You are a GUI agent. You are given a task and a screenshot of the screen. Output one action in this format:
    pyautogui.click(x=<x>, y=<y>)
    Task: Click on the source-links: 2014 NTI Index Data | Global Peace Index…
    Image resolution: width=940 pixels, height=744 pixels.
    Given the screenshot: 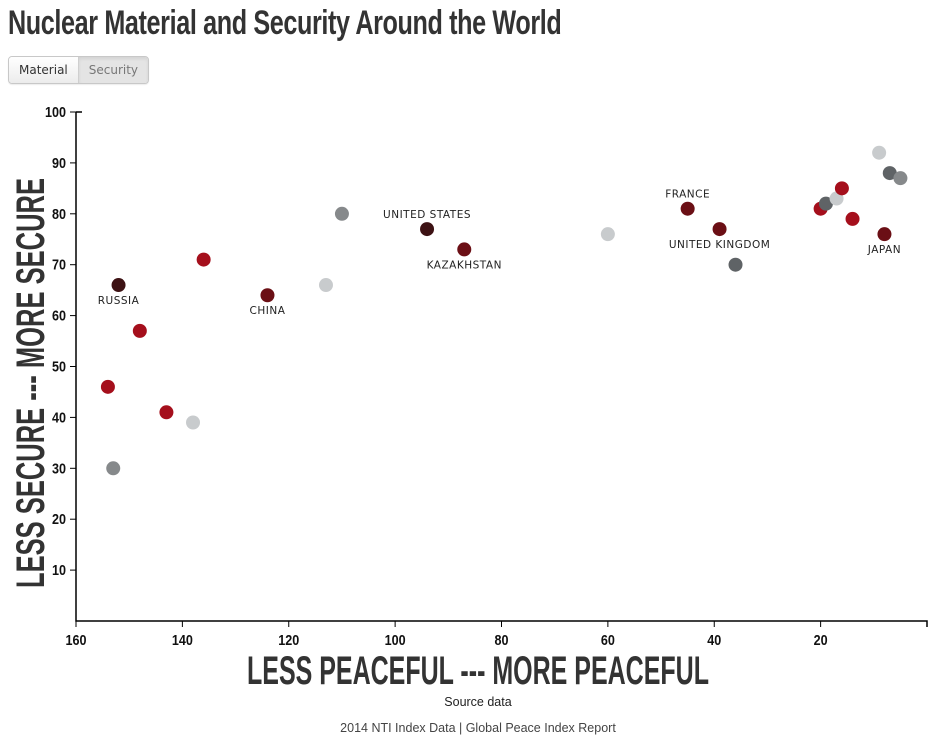 What is the action you would take?
    pyautogui.click(x=478, y=728)
    